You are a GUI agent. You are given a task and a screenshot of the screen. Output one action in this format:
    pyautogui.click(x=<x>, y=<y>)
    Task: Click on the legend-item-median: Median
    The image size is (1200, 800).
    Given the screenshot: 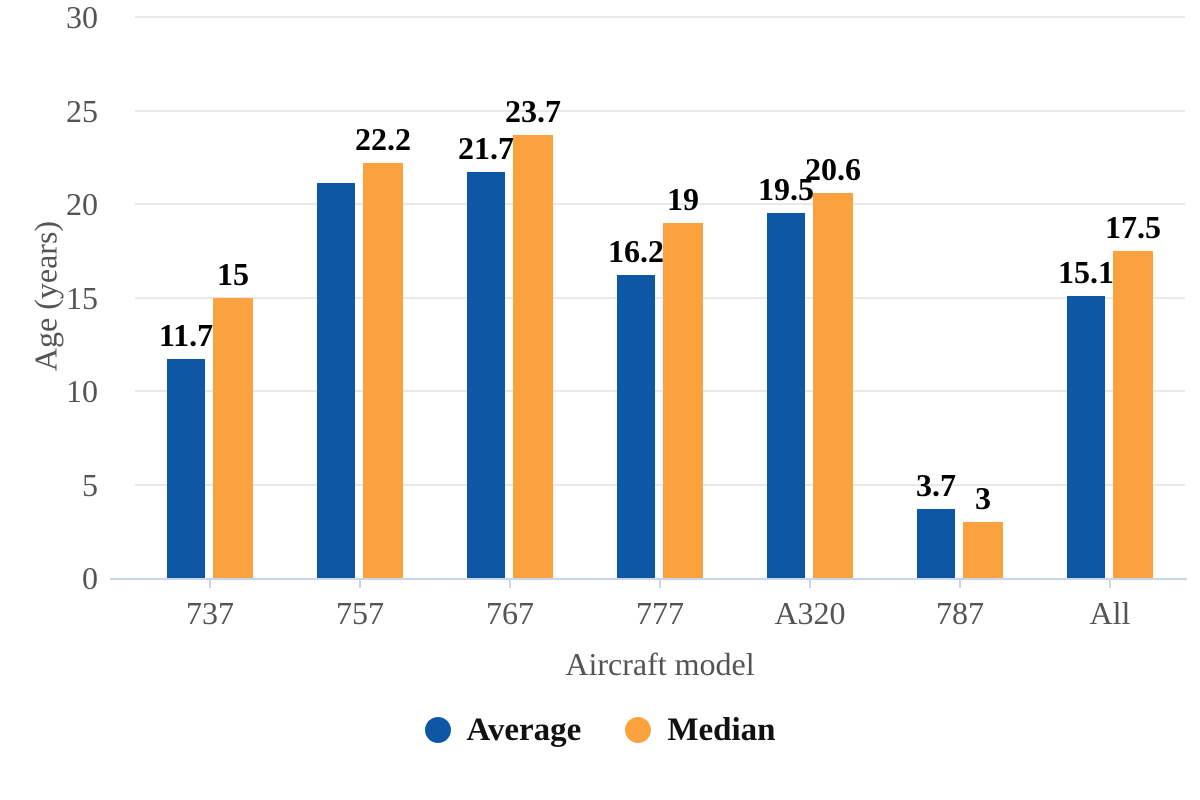 What is the action you would take?
    pyautogui.click(x=700, y=730)
    